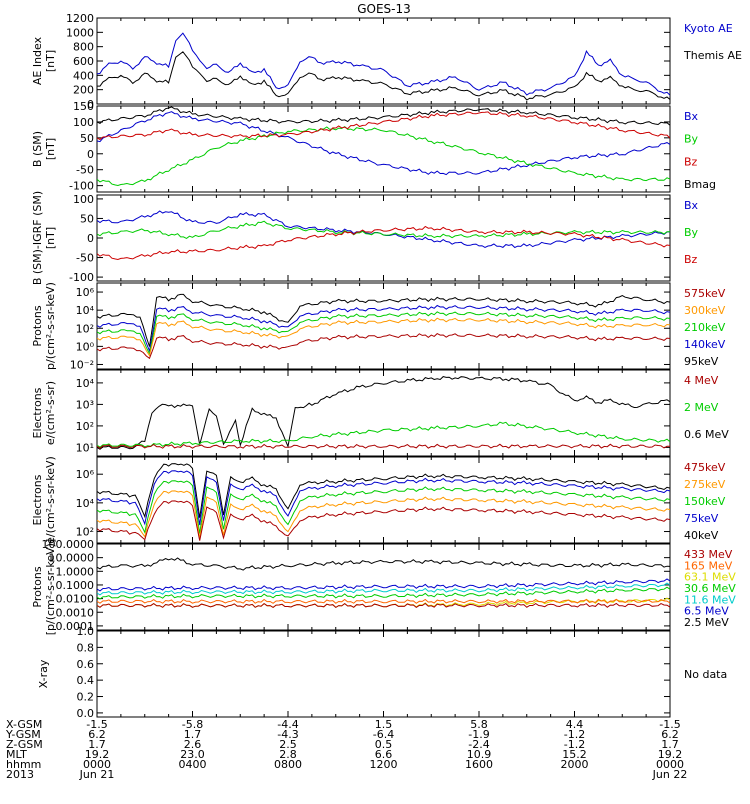 The image size is (750, 804). Describe the element at coordinates (85, 404) in the screenshot. I see `y-tick-label: 10³` at that location.